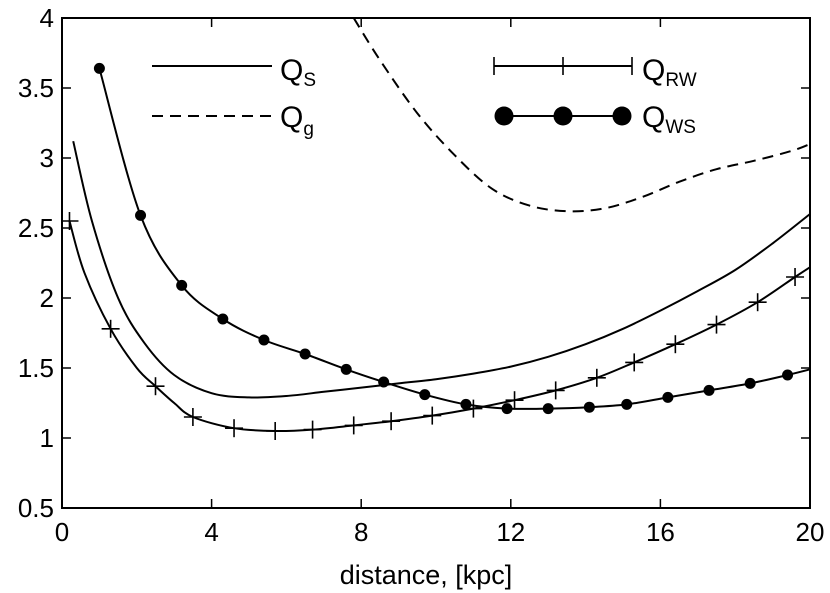 This screenshot has width=830, height=593. Describe the element at coordinates (62, 532) in the screenshot. I see `x-tick-label-0: 0` at that location.